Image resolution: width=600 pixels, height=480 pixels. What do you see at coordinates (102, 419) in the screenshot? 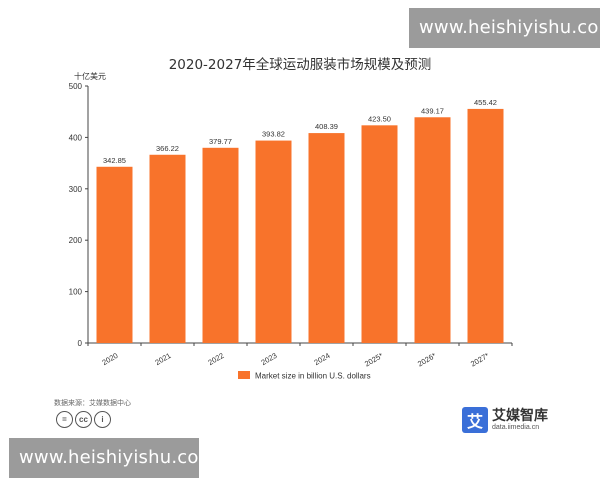
I see `cc-by-icon: i` at bounding box center [102, 419].